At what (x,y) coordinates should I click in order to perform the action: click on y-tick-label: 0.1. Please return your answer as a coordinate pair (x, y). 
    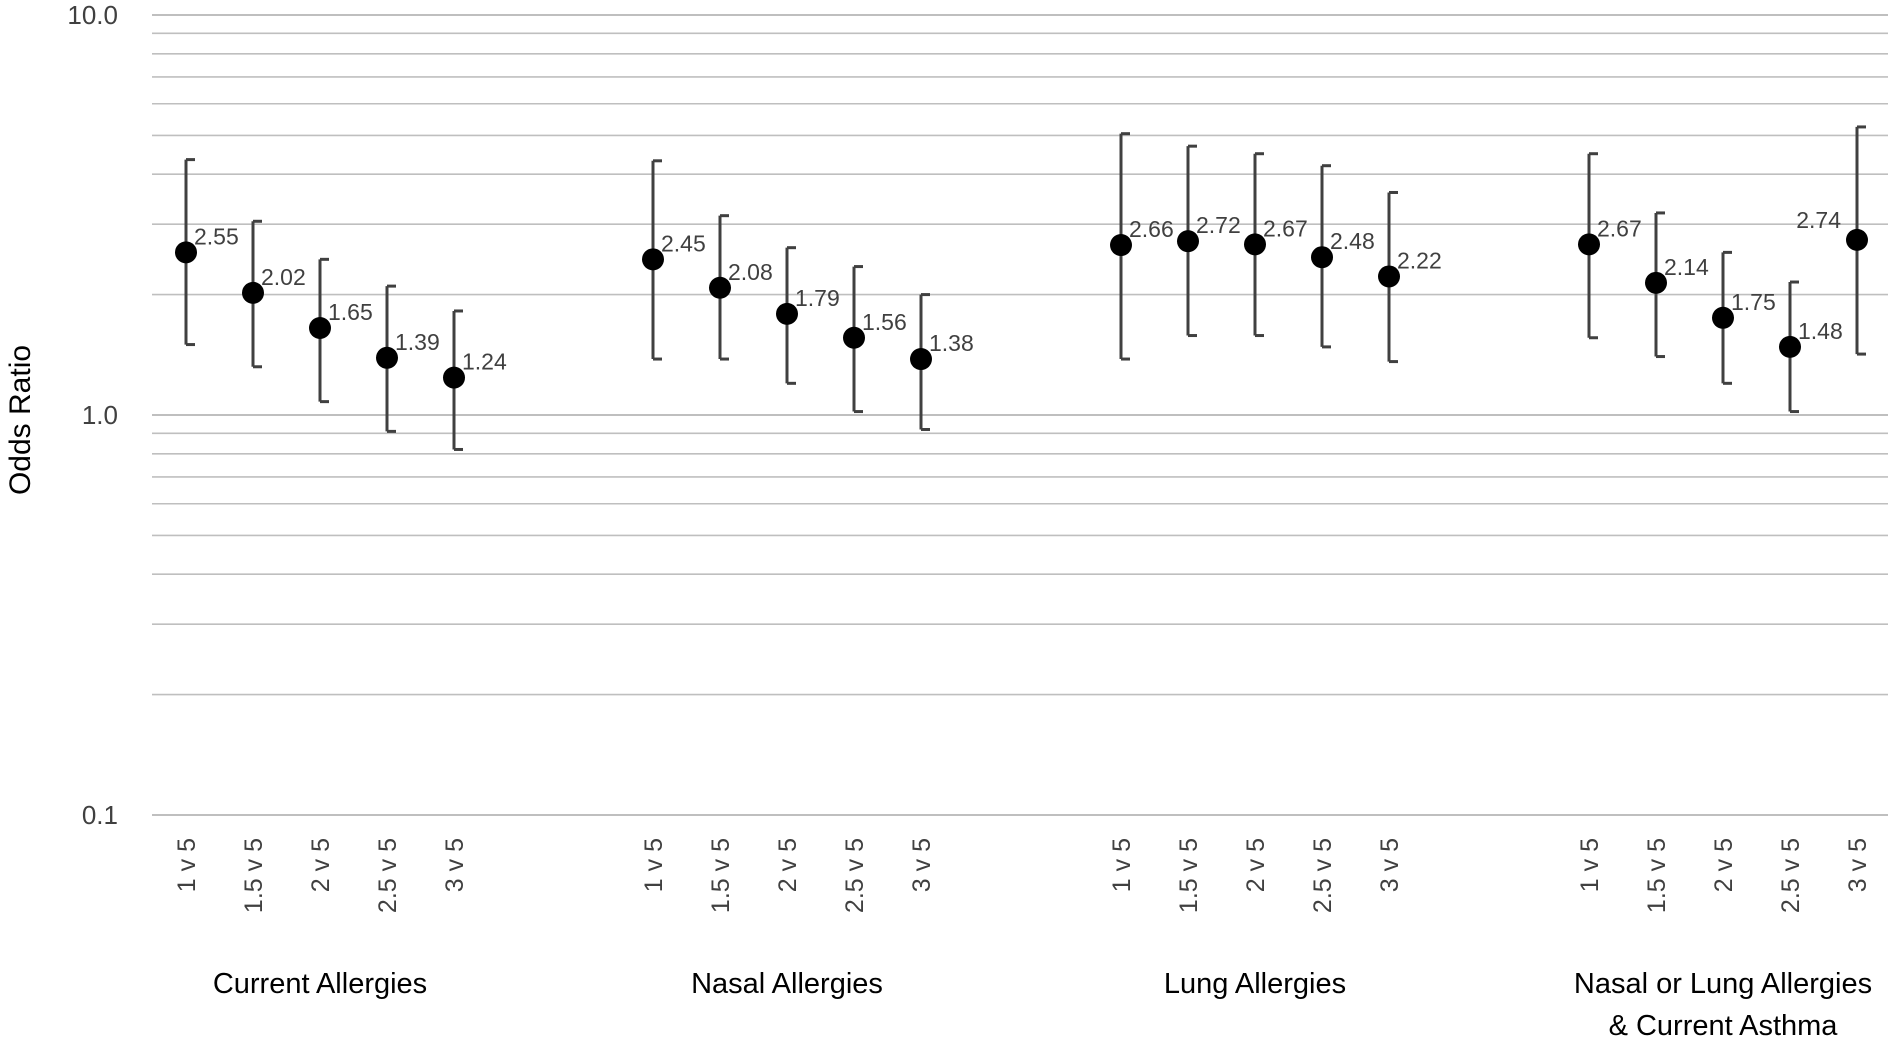
    Looking at the image, I should click on (100, 815).